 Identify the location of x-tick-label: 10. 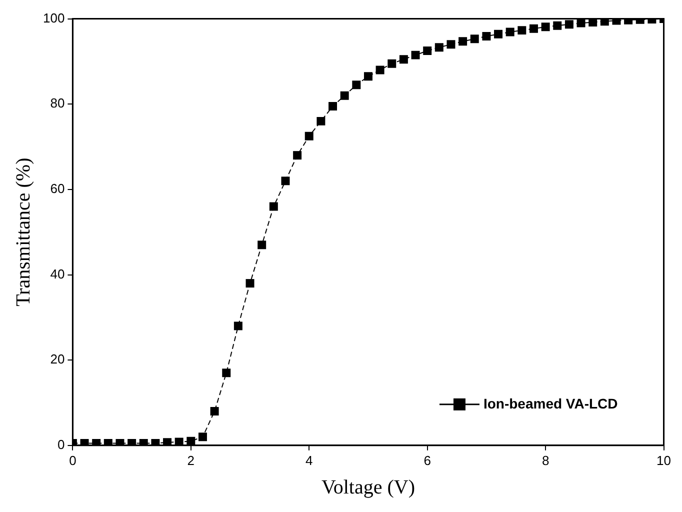
(664, 460).